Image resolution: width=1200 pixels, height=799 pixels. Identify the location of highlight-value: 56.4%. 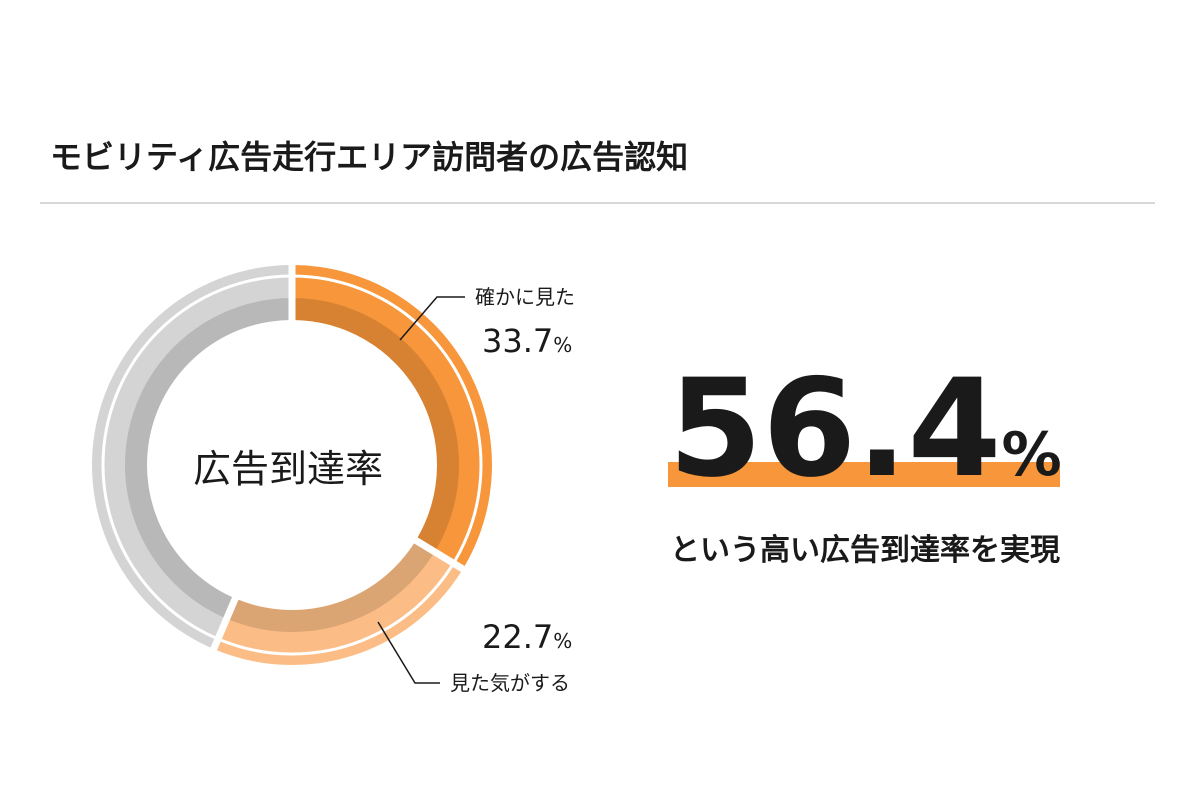
(864, 428).